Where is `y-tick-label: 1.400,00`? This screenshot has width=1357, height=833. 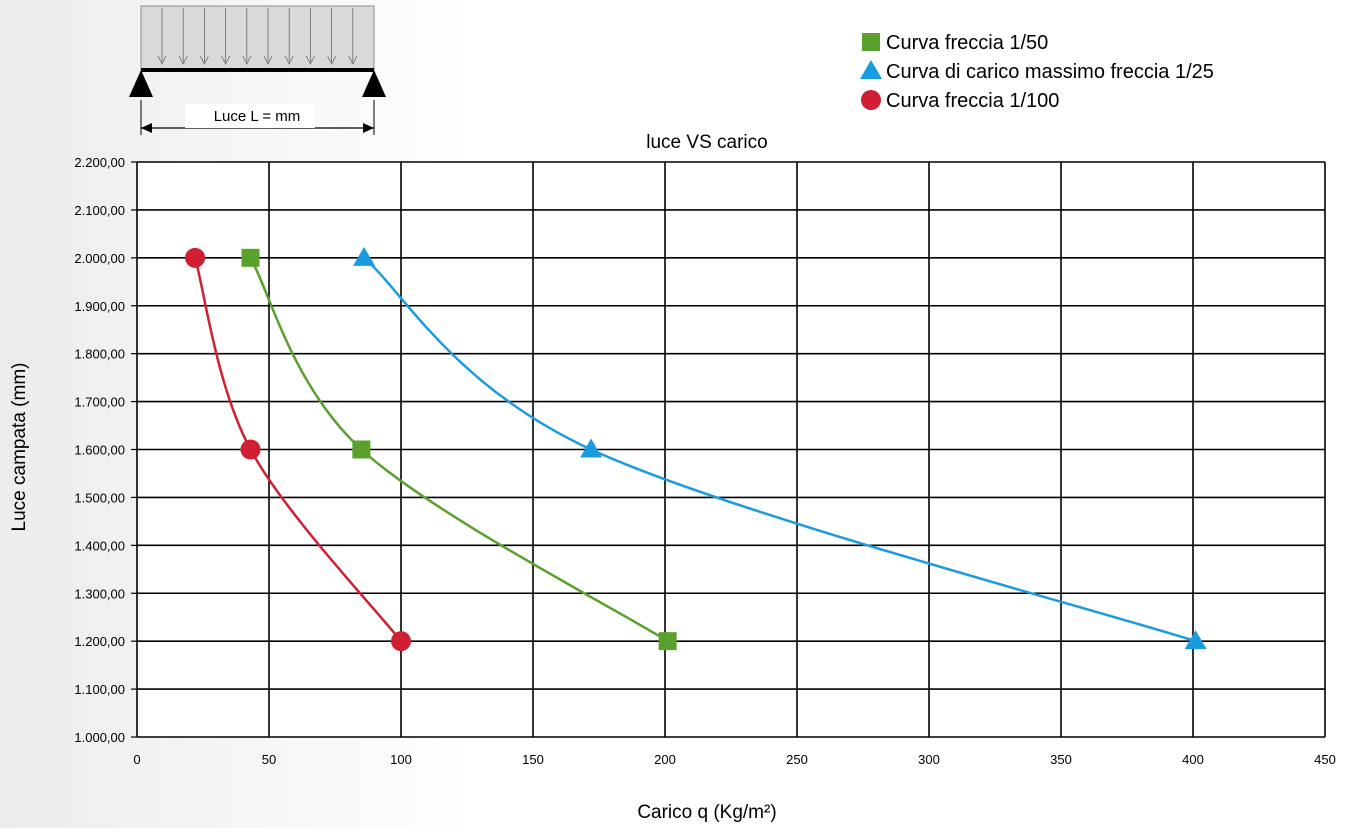
y-tick-label: 1.400,00 is located at coordinates (99, 545).